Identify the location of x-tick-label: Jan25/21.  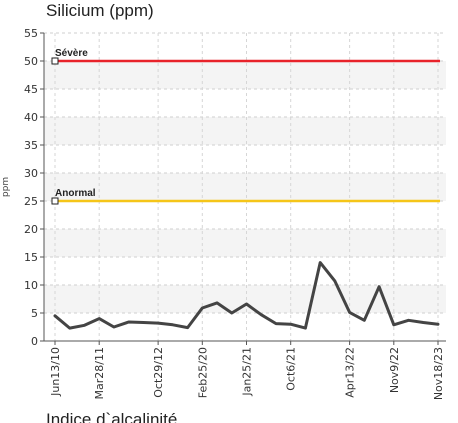
(247, 372).